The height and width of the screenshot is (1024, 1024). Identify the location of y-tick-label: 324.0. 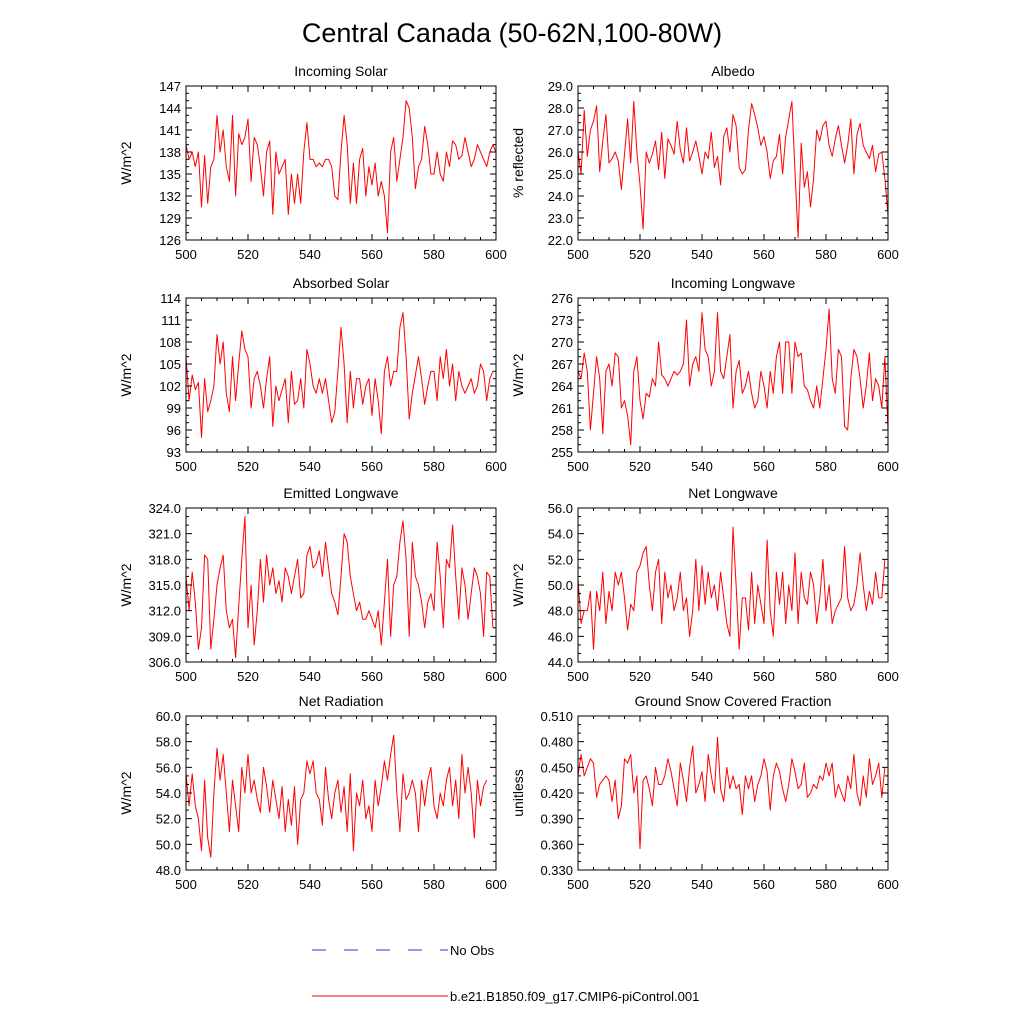
(164, 508).